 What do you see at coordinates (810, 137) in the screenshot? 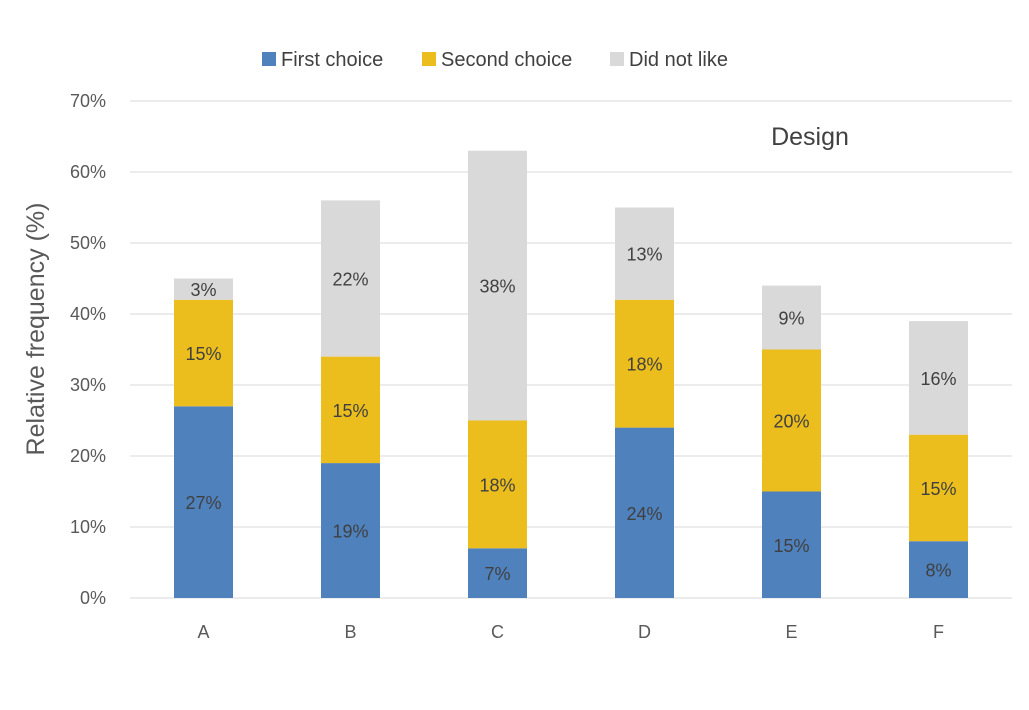
I see `chart-annotation: Design` at bounding box center [810, 137].